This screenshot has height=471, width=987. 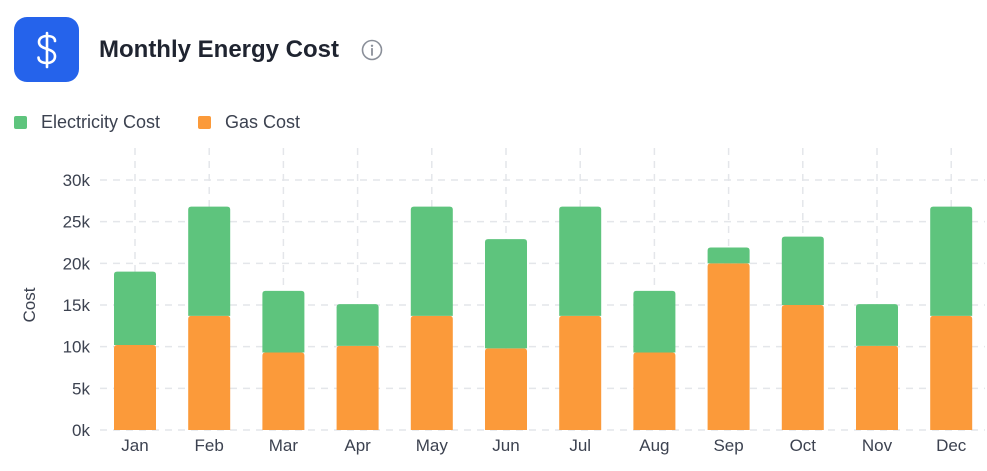 What do you see at coordinates (77, 222) in the screenshot?
I see `y-tick-label: 25k` at bounding box center [77, 222].